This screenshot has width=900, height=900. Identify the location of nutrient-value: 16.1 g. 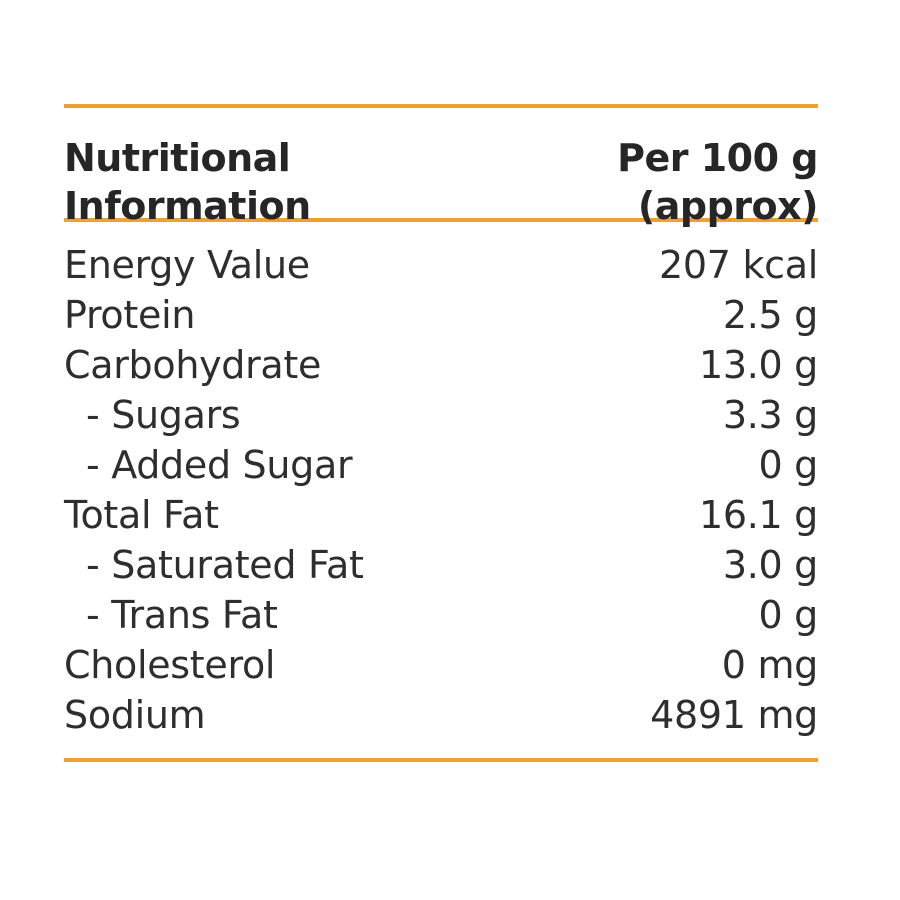
(758, 515).